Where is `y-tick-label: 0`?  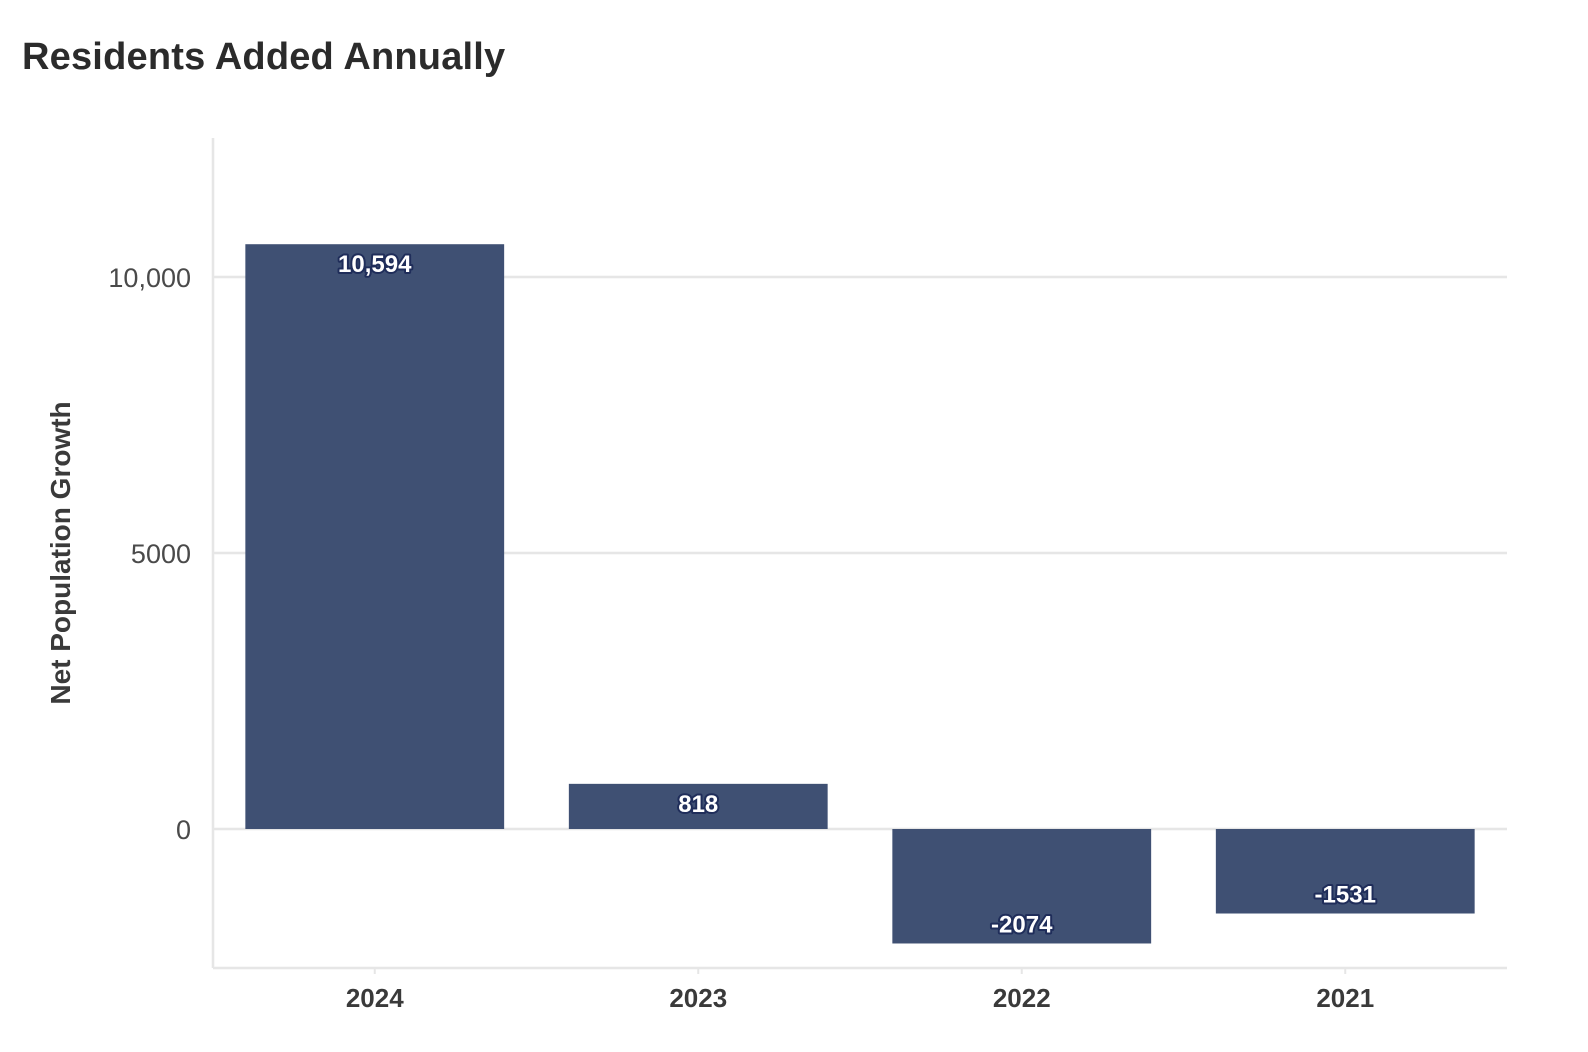 y-tick-label: 0 is located at coordinates (183, 830).